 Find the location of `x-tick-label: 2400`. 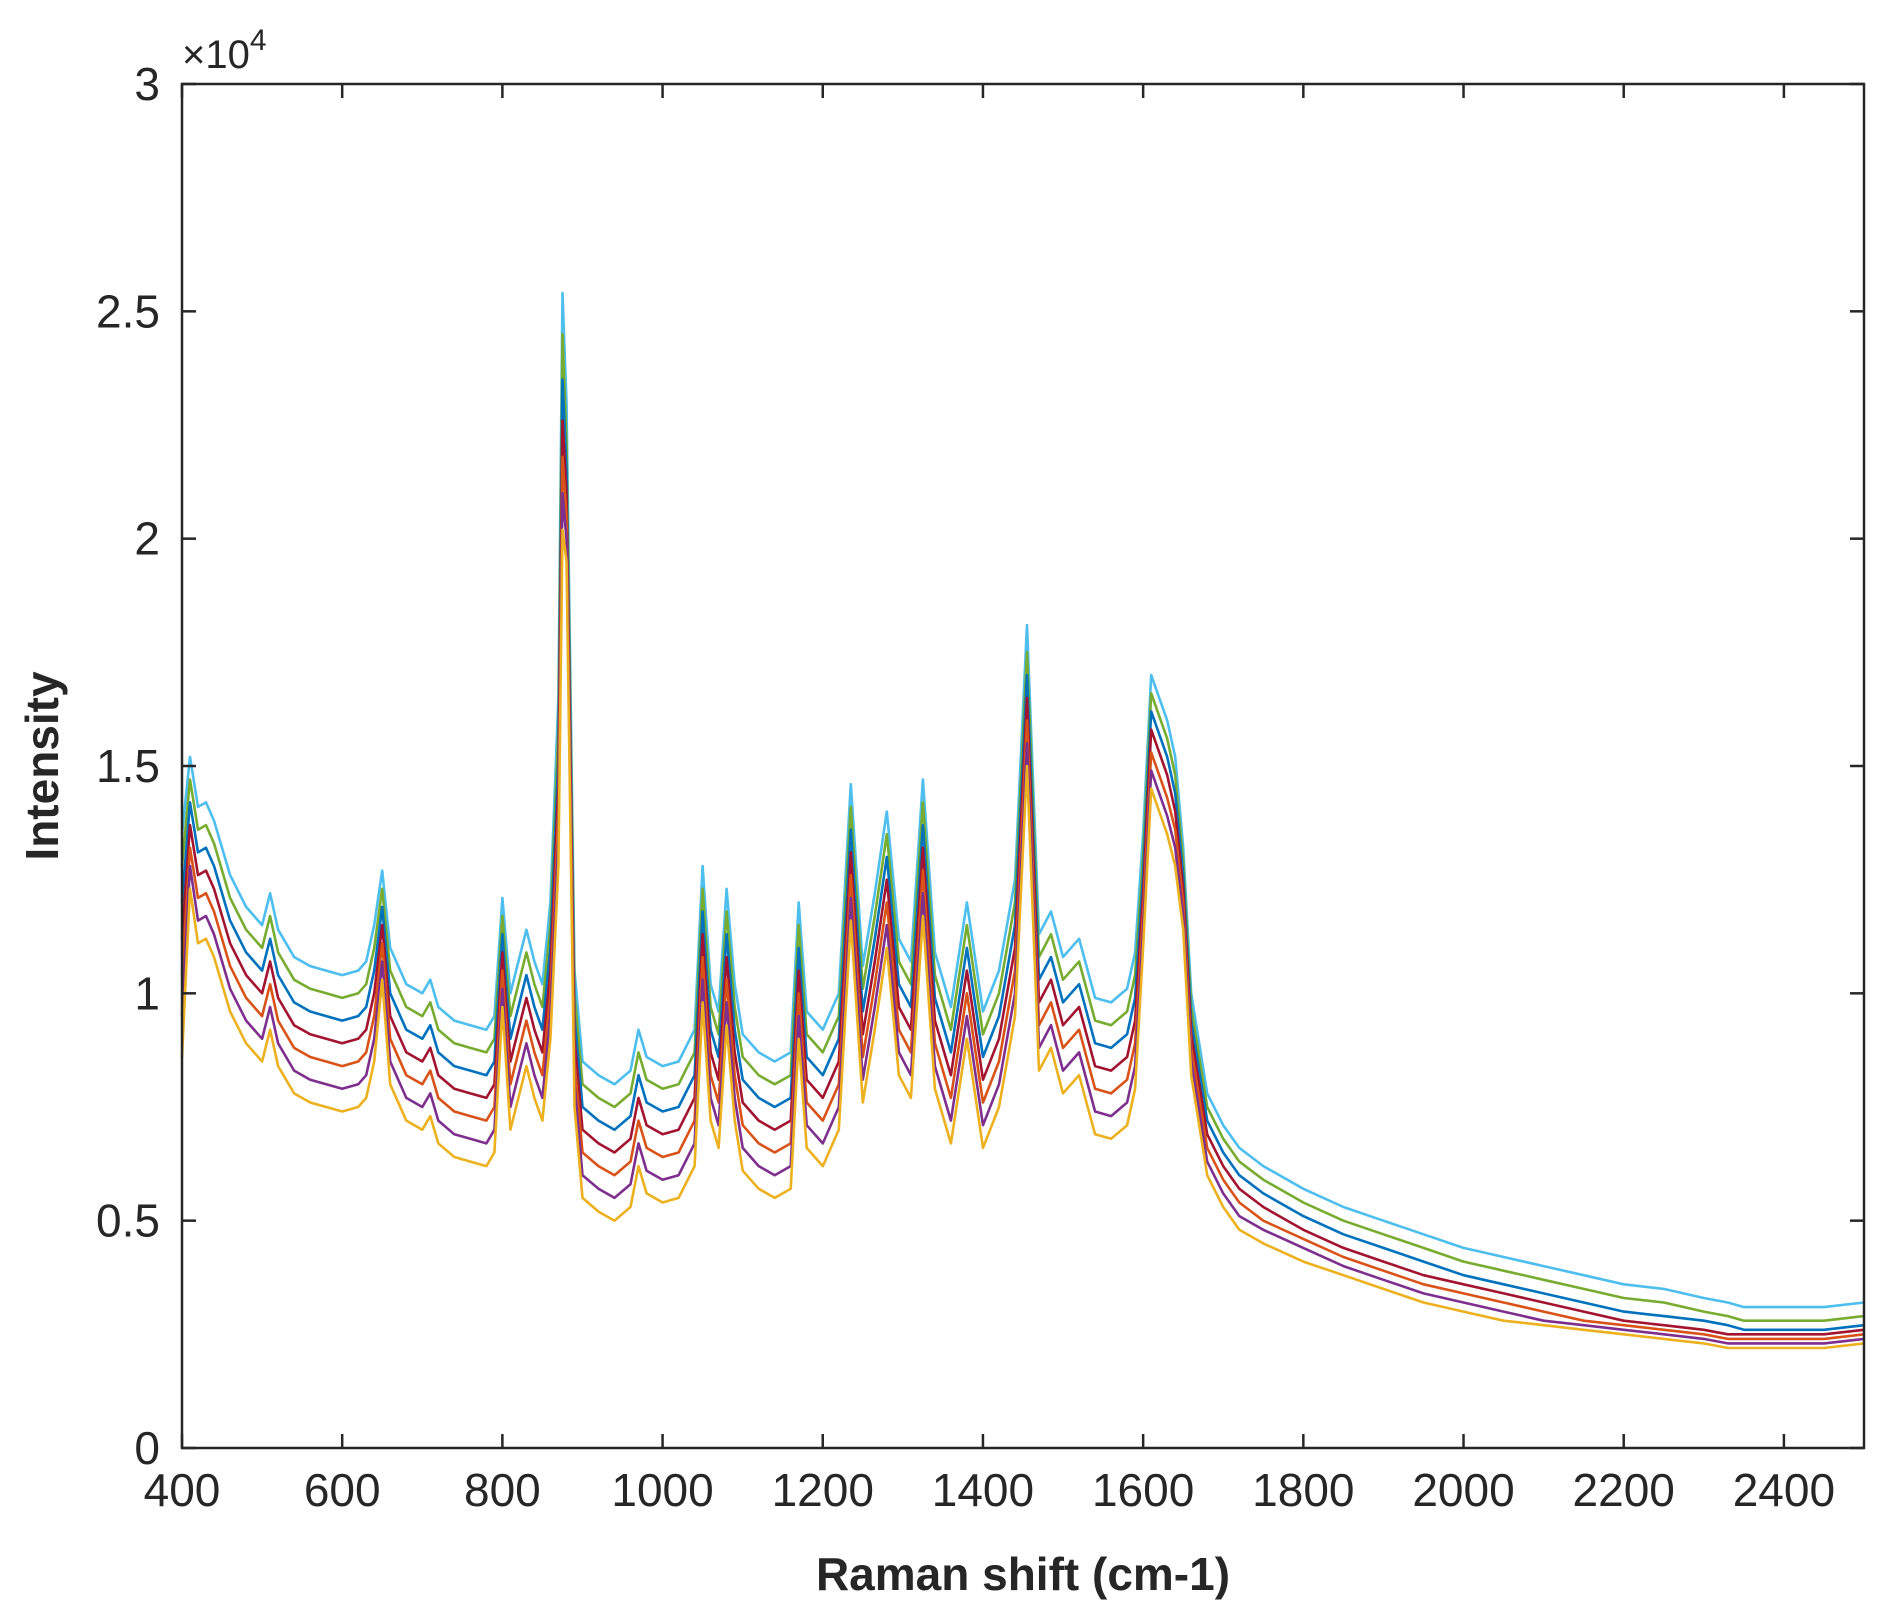

x-tick-label: 2400 is located at coordinates (1784, 1490).